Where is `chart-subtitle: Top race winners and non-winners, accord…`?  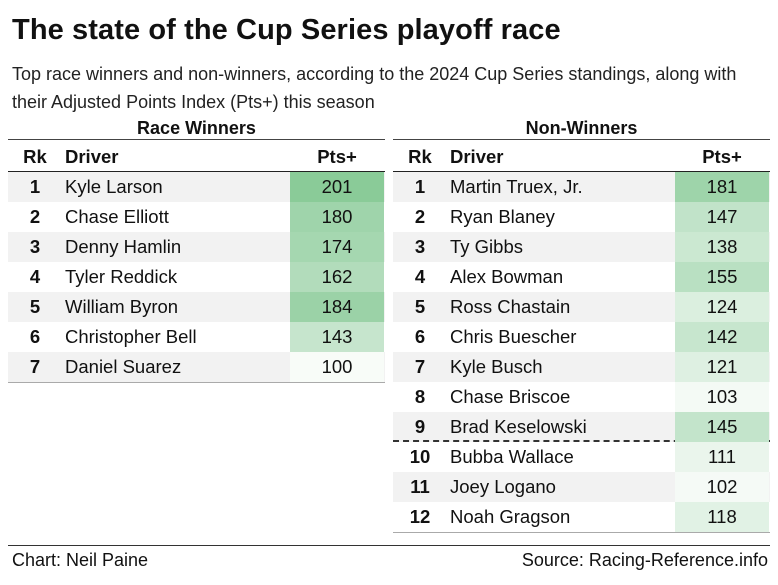 chart-subtitle: Top race winners and non-winners, accord… is located at coordinates (374, 88).